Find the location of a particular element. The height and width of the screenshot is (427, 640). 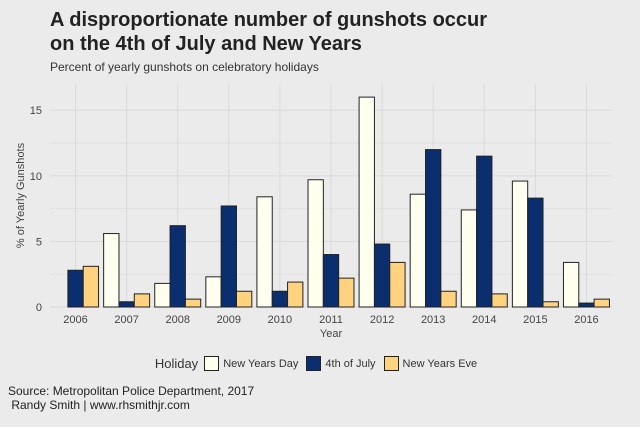

x-tick-label: 2016 is located at coordinates (586, 320).